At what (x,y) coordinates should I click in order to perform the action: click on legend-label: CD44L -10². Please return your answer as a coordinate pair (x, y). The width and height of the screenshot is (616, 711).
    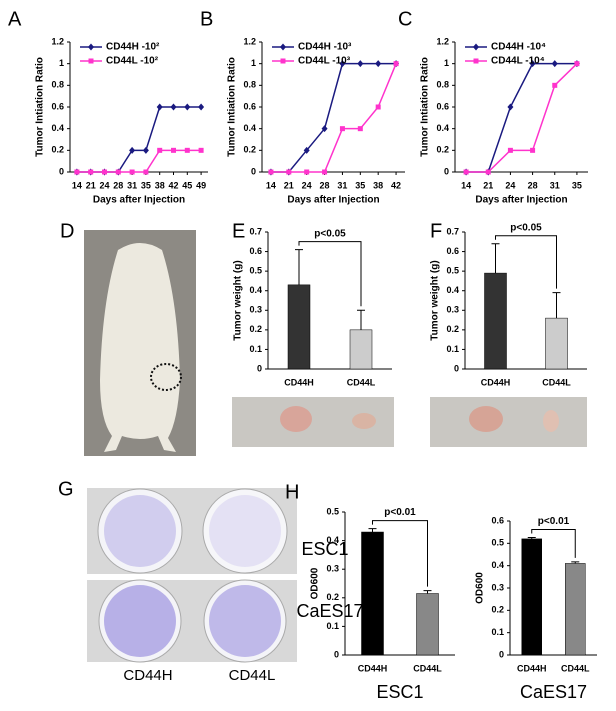
    Looking at the image, I should click on (132, 61).